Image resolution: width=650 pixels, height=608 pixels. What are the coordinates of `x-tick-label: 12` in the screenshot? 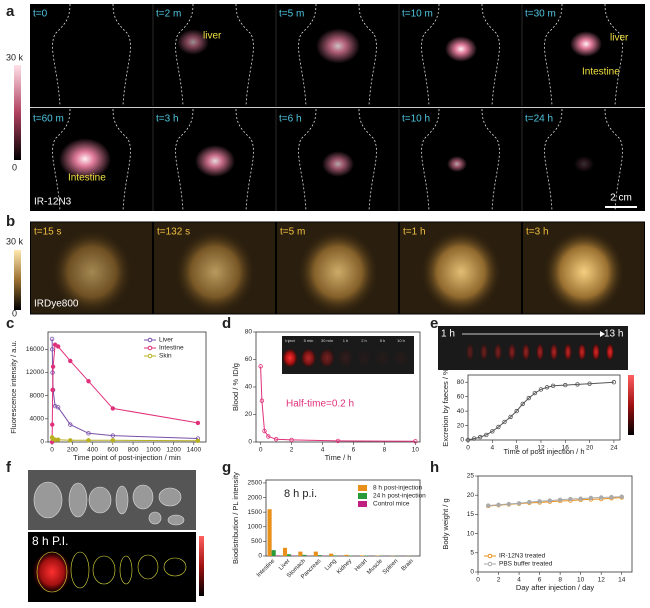 It's located at (602, 580).